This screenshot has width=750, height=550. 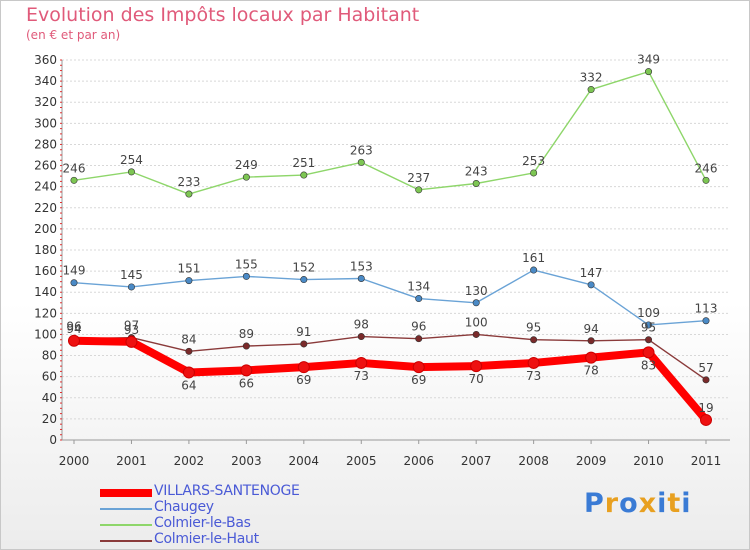 I want to click on legend-label: VILLARS-SANTENOGE, so click(x=227, y=491).